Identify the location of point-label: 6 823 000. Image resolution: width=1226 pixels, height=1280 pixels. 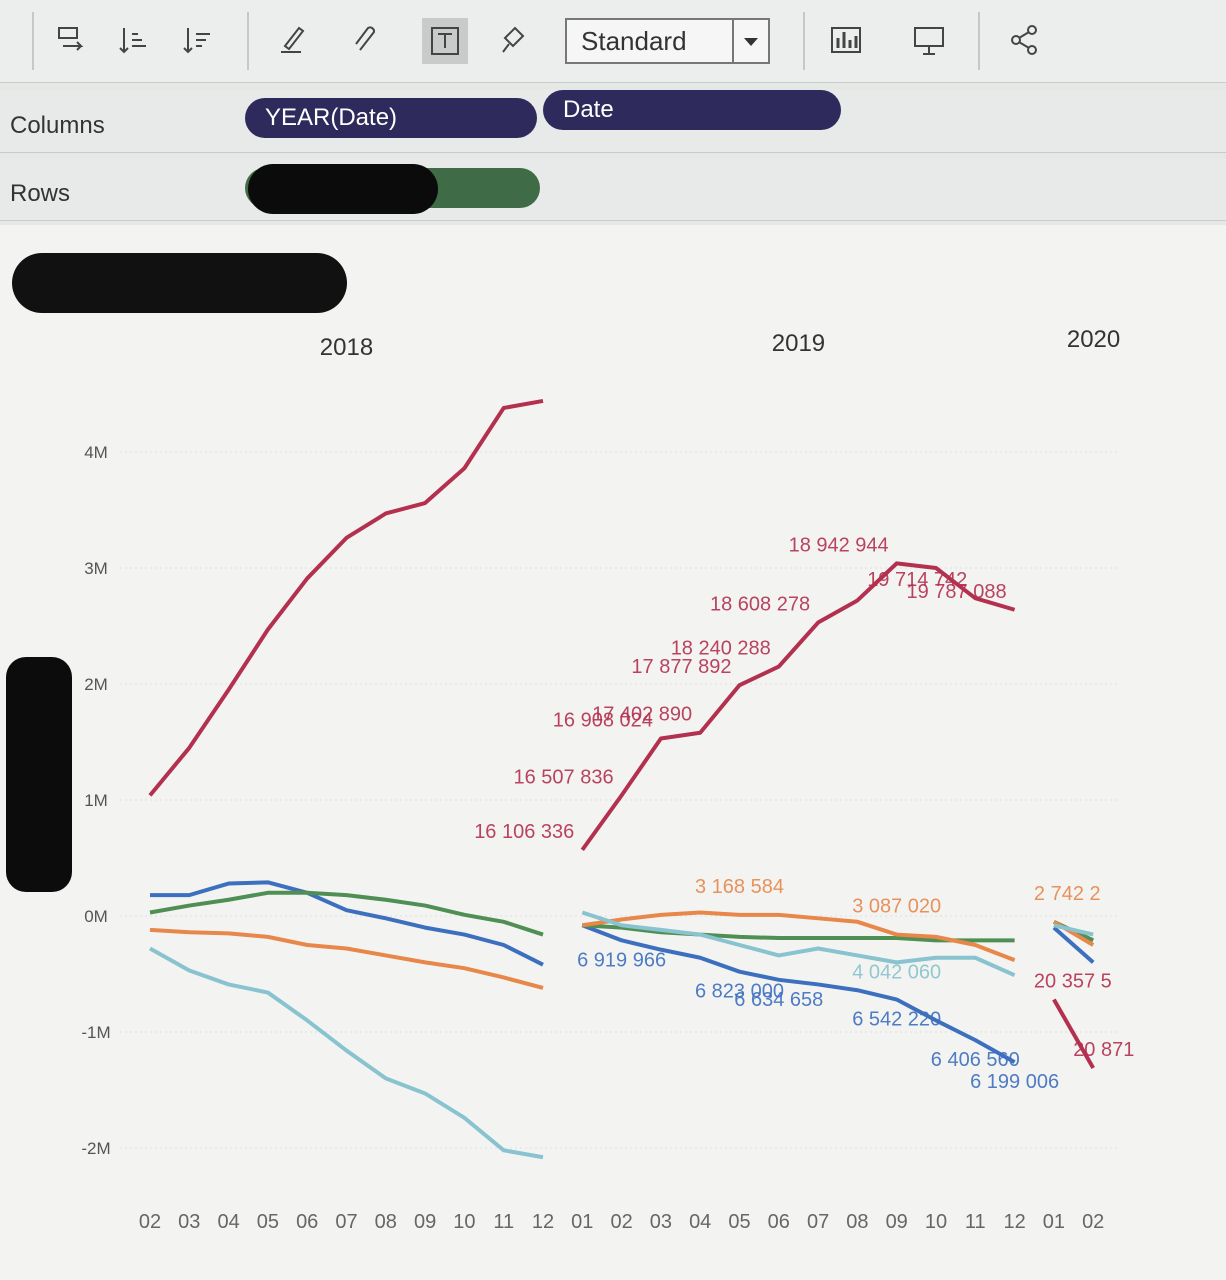
(739, 992).